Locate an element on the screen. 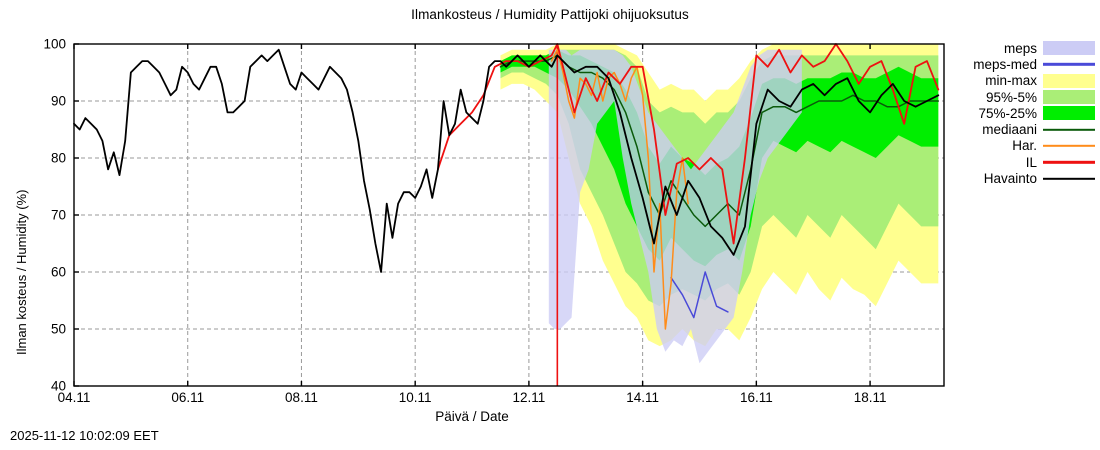 The width and height of the screenshot is (1100, 450). legend-item-75-25-: 75%-25% is located at coordinates (1025, 113).